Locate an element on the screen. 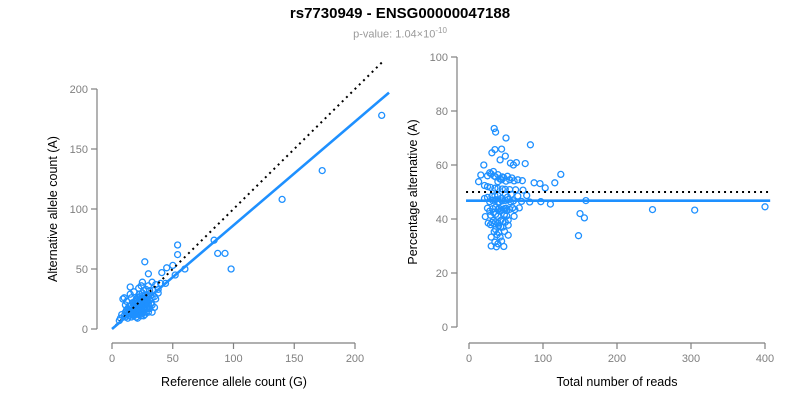  figure-title: rs7730949 - ENSG00000047188 is located at coordinates (400, 13).